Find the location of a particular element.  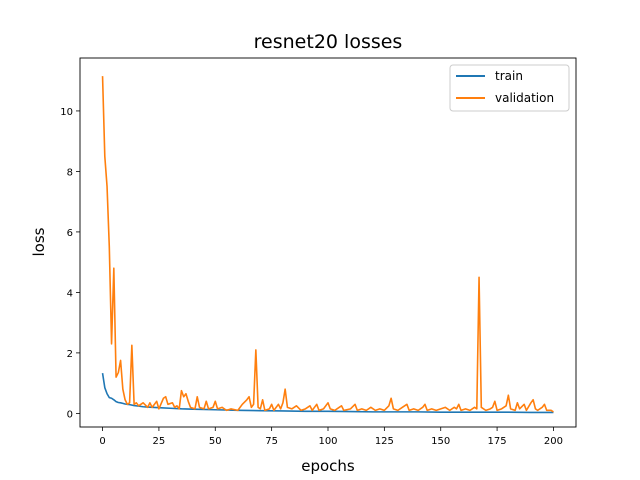

y-tick-label: 0 is located at coordinates (70, 414).